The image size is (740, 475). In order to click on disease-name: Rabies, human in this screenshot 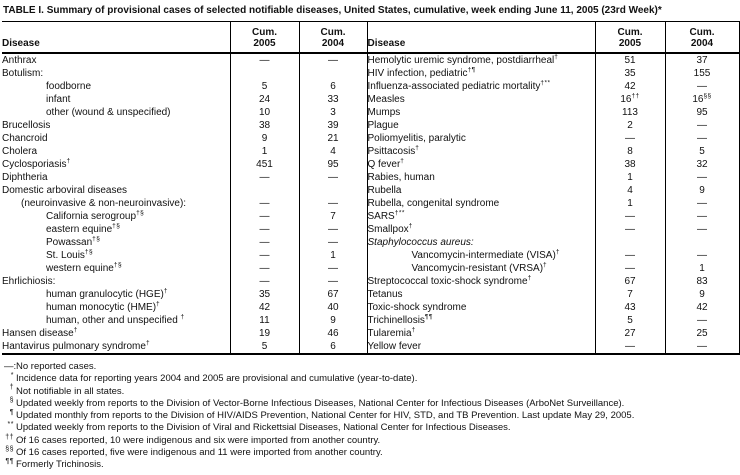, I will do `click(480, 177)`.